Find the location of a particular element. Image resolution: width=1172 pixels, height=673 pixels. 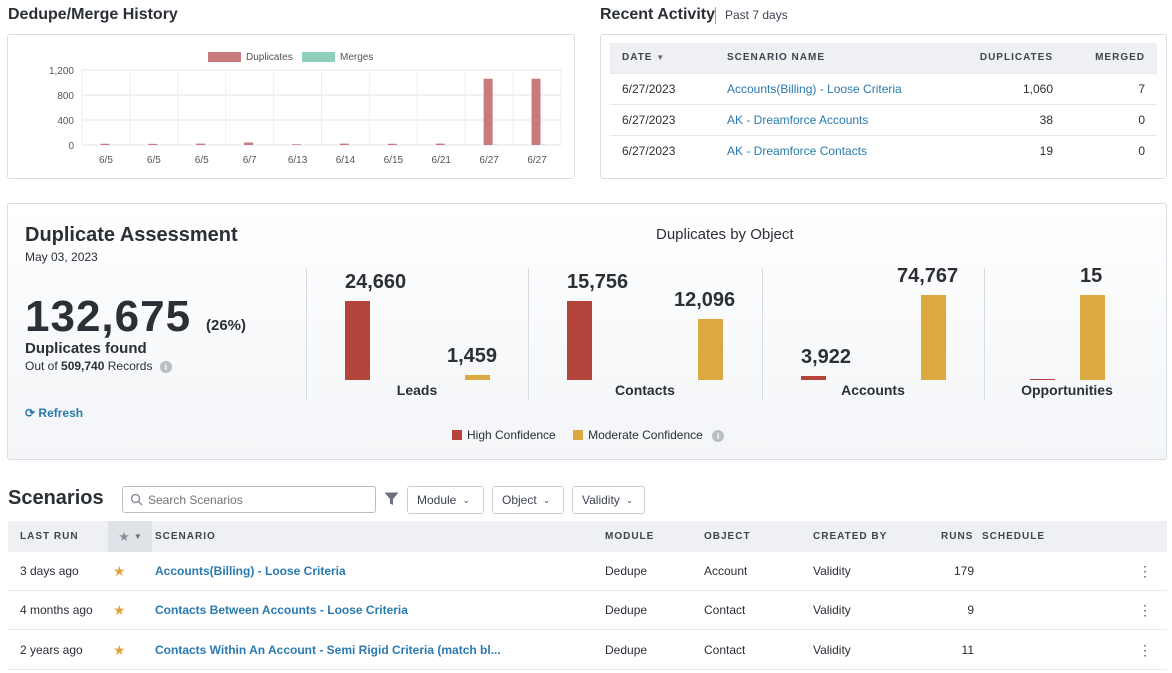

activity-duplicates: 19 is located at coordinates (1010, 150).